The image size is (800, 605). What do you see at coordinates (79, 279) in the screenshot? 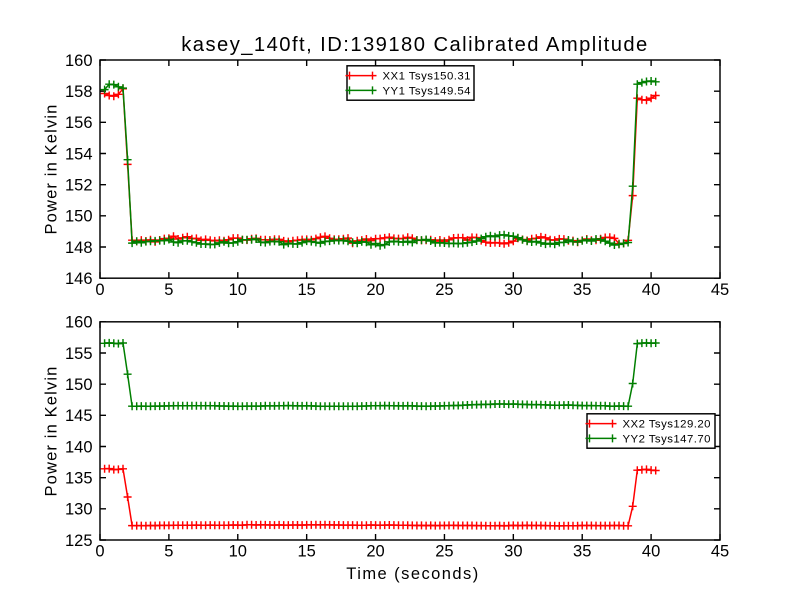
I see `svg-text: 146` at bounding box center [79, 279].